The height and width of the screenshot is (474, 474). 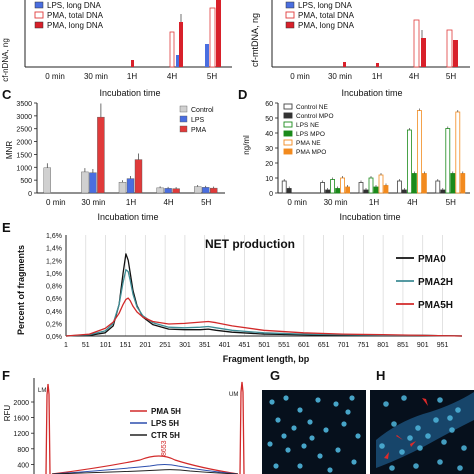 What do you see at coordinates (54, 274) in the screenshot?
I see `ytick-label: 1,0%` at bounding box center [54, 274].